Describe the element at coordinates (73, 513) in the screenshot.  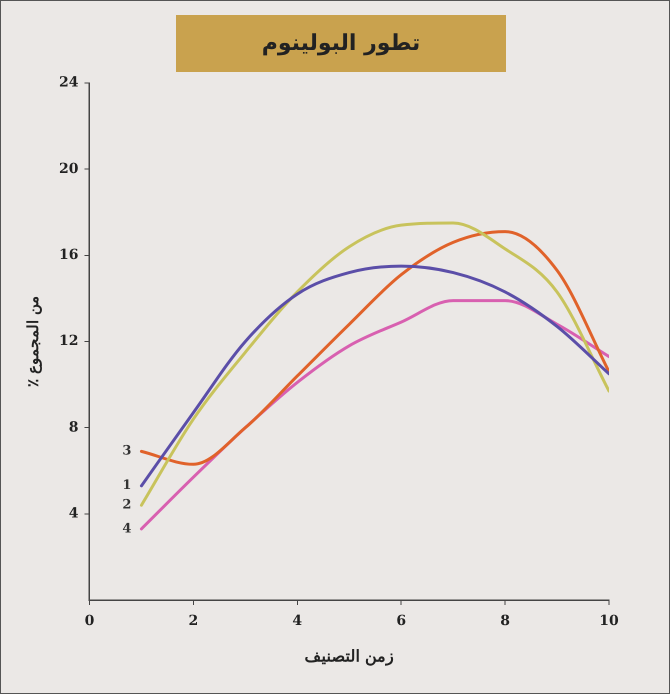
I see `y-tick-label: 4` at that location.